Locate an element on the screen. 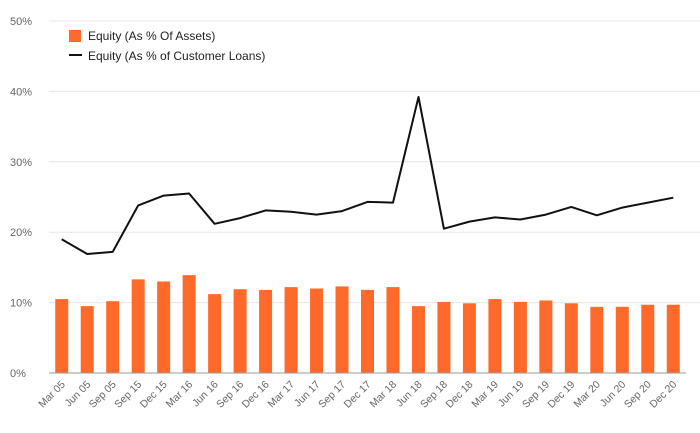 The image size is (700, 433). y-tick-label: 0% is located at coordinates (18, 374).